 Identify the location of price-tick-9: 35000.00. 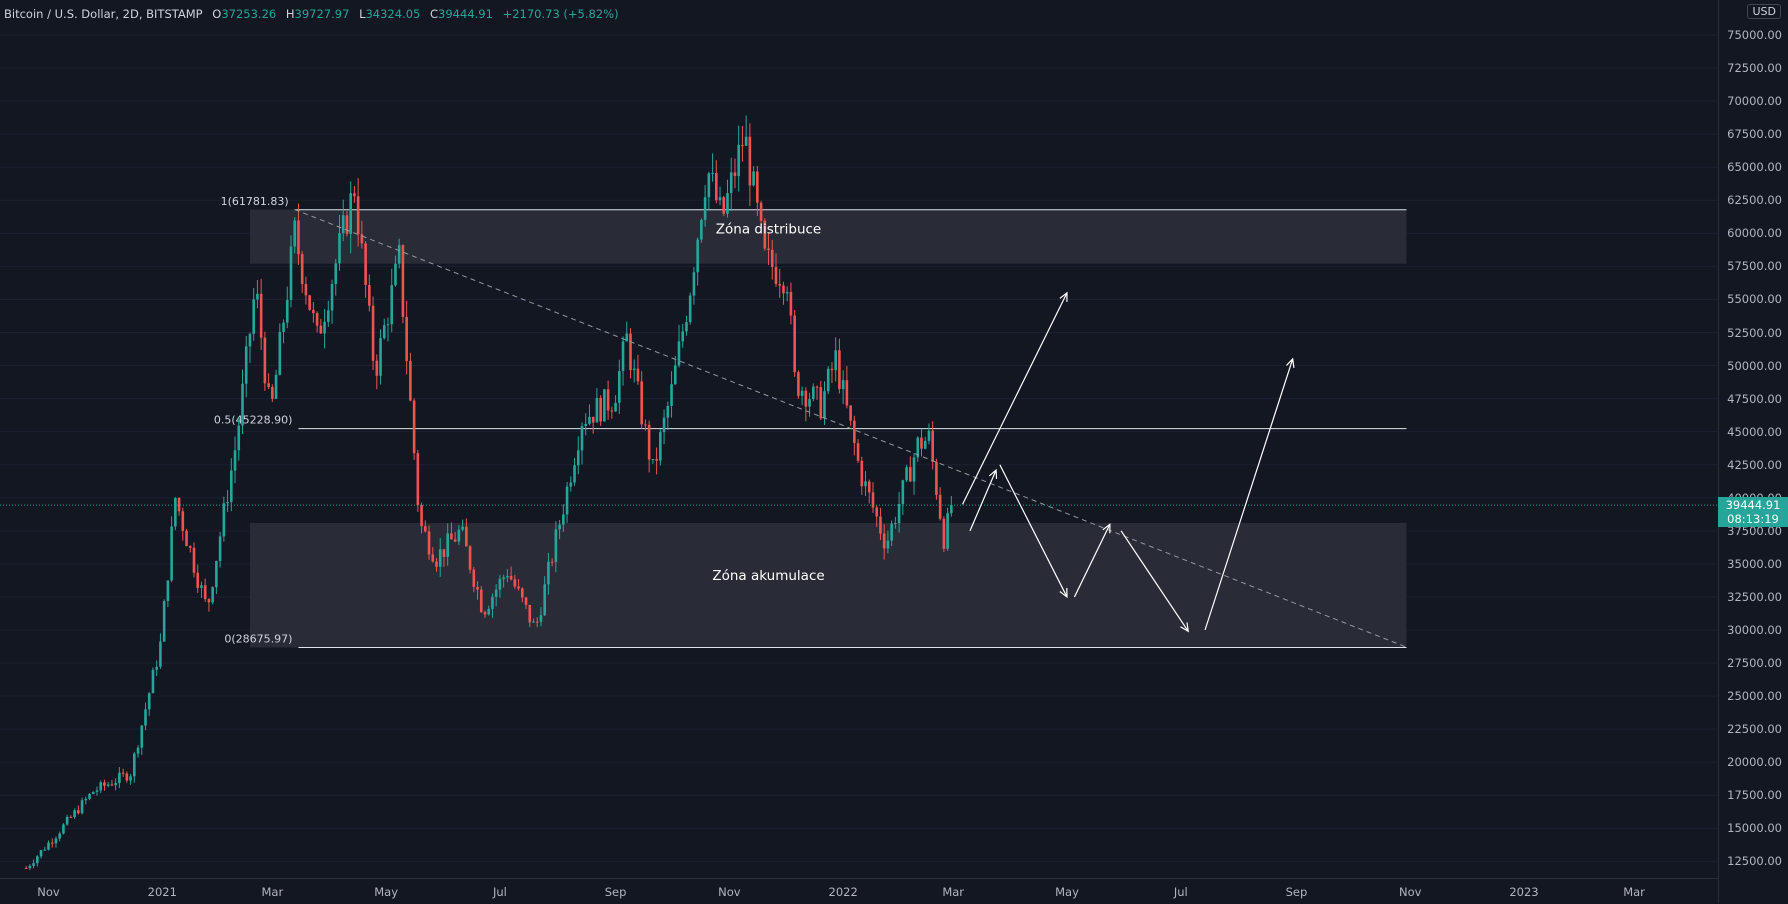
(1754, 563).